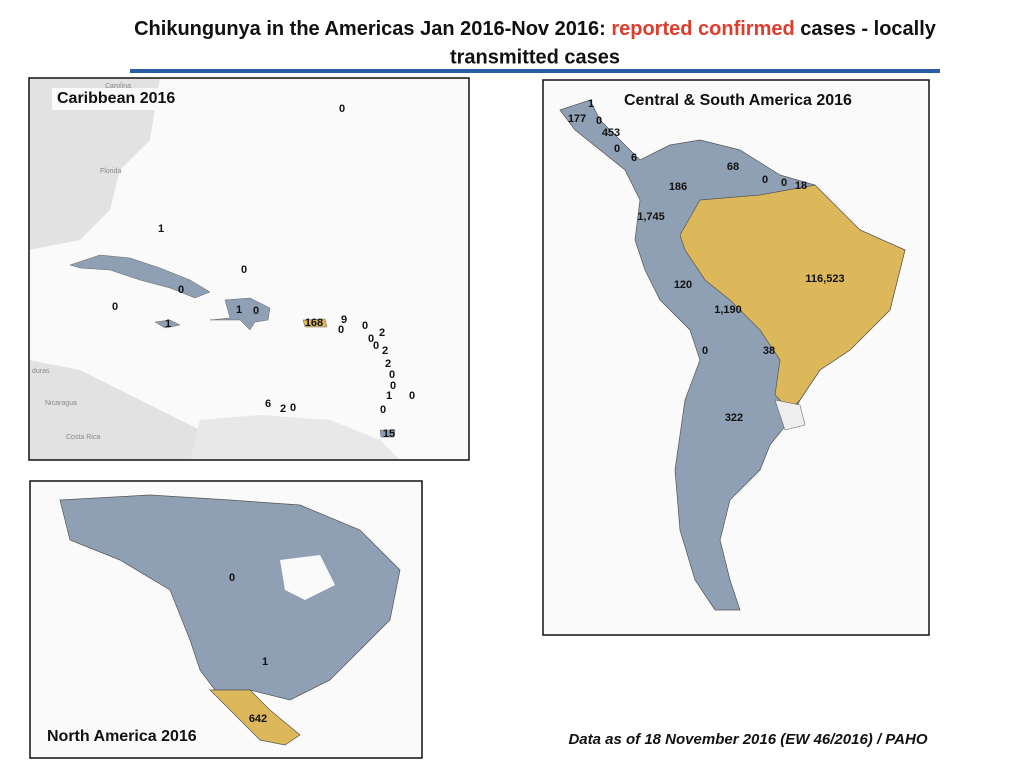 This screenshot has height=773, width=1024. Describe the element at coordinates (389, 434) in the screenshot. I see `case-count: 15` at that location.